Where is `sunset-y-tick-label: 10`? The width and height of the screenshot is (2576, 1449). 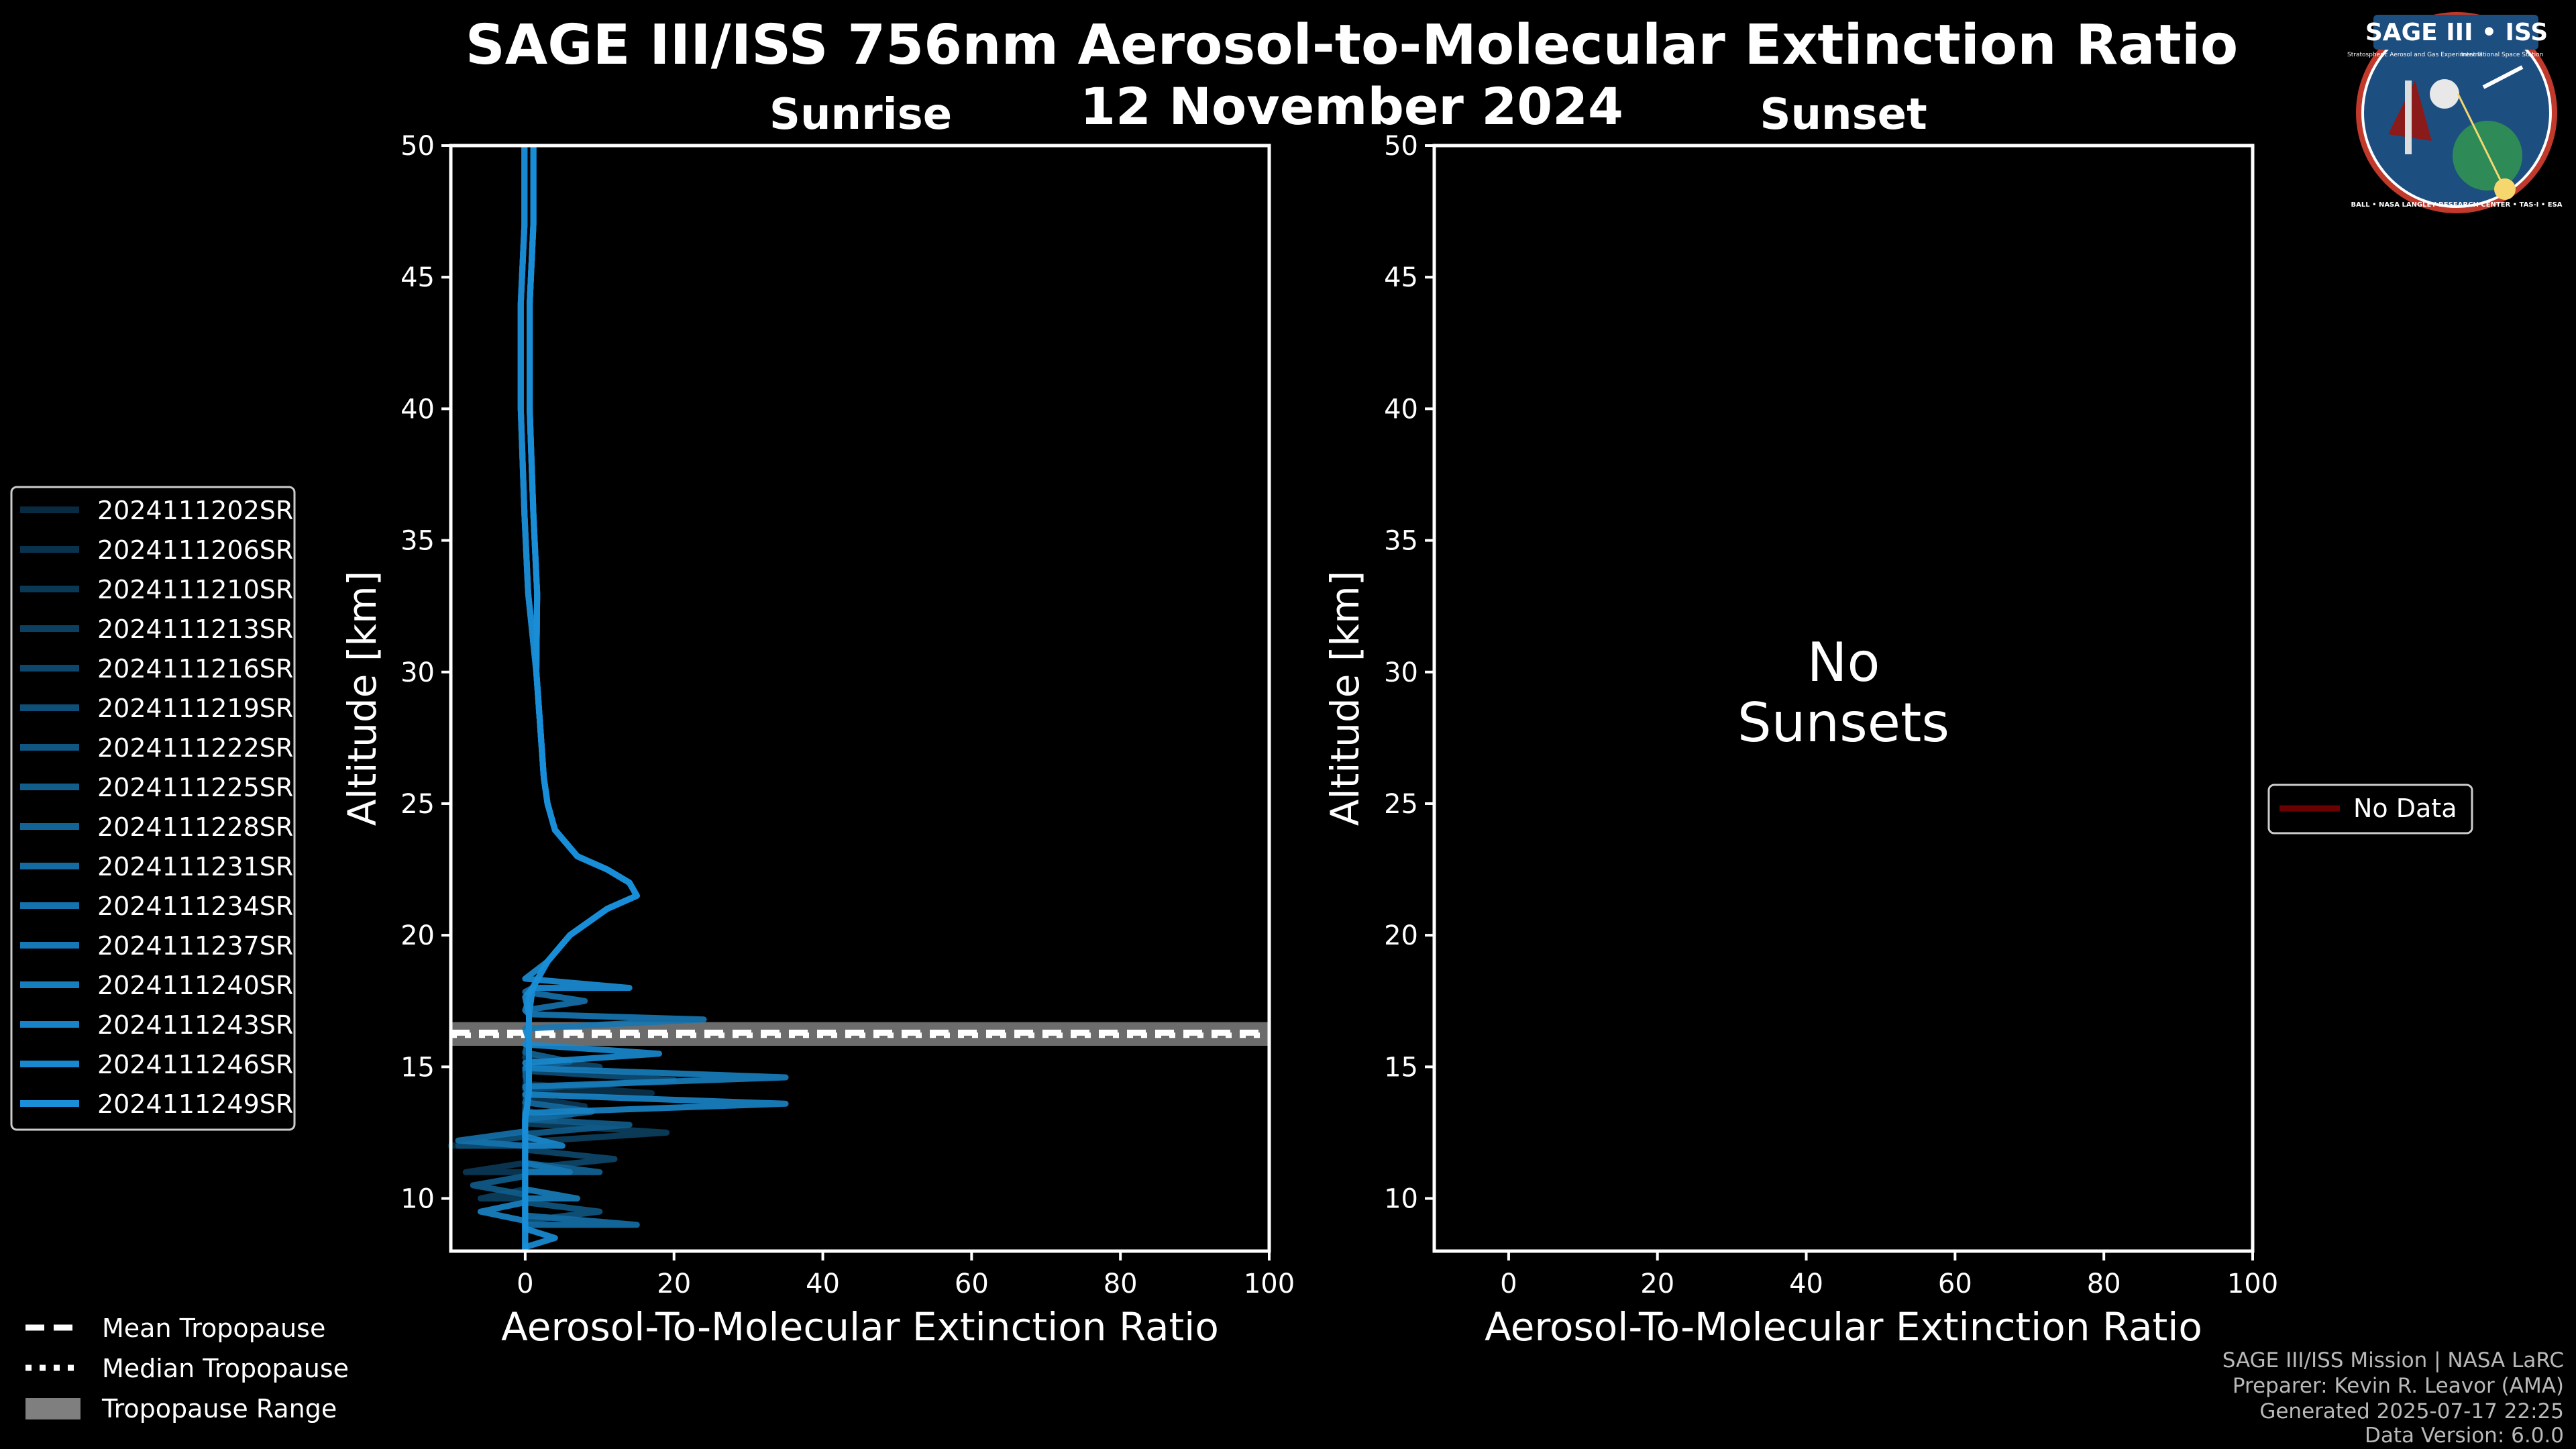
sunset-y-tick-label: 10 is located at coordinates (1401, 1199).